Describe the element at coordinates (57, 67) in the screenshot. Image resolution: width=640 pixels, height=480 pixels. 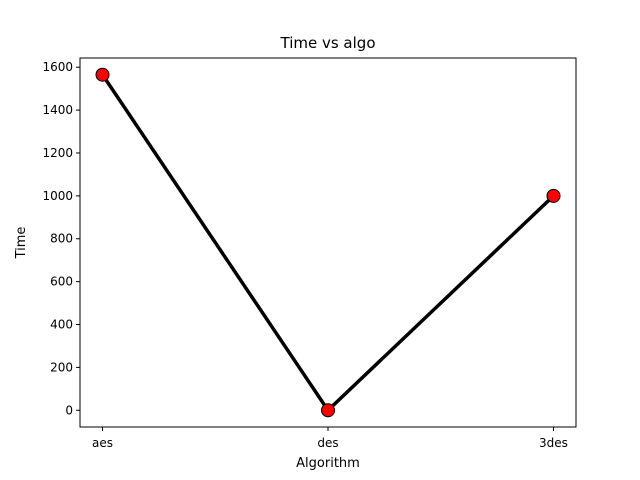
I see `y-tick-label: 1600` at that location.